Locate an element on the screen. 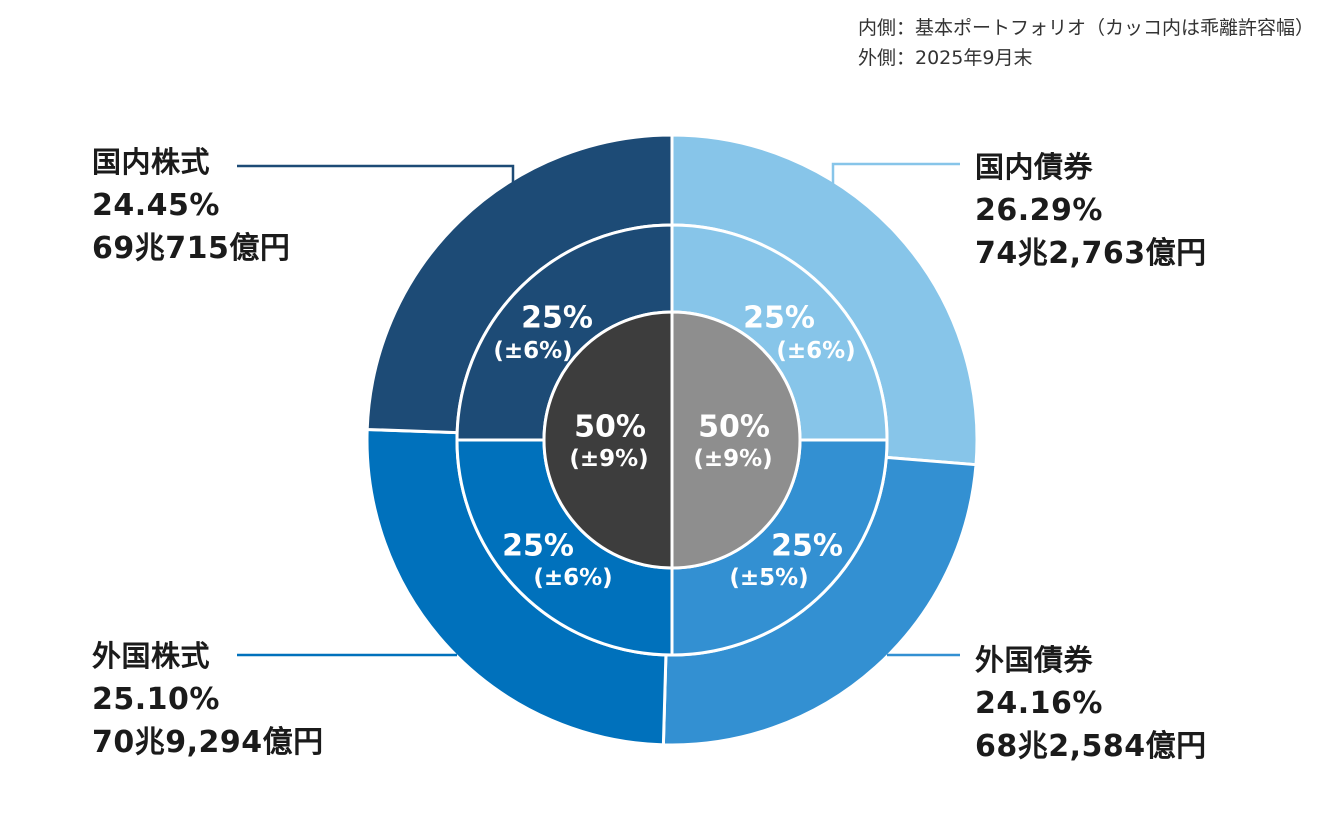 The height and width of the screenshot is (827, 1340). legend-note-outer: 外側：2025年9月末 is located at coordinates (945, 58).